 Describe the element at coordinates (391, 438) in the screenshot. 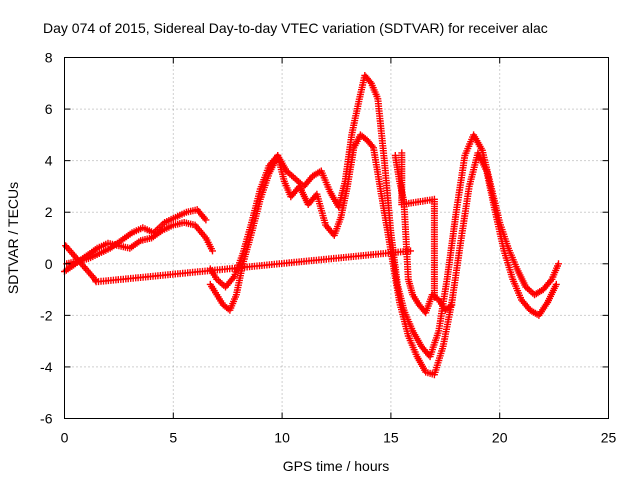

I see `x-tick-label: 15` at that location.